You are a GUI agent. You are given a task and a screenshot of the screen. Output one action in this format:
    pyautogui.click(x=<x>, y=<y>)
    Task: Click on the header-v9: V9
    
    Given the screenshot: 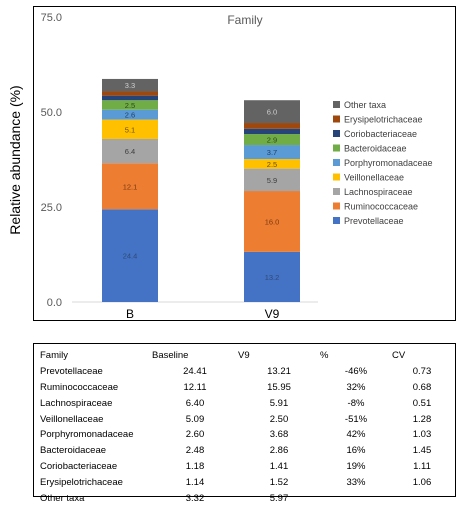 What is the action you would take?
    pyautogui.click(x=244, y=356)
    